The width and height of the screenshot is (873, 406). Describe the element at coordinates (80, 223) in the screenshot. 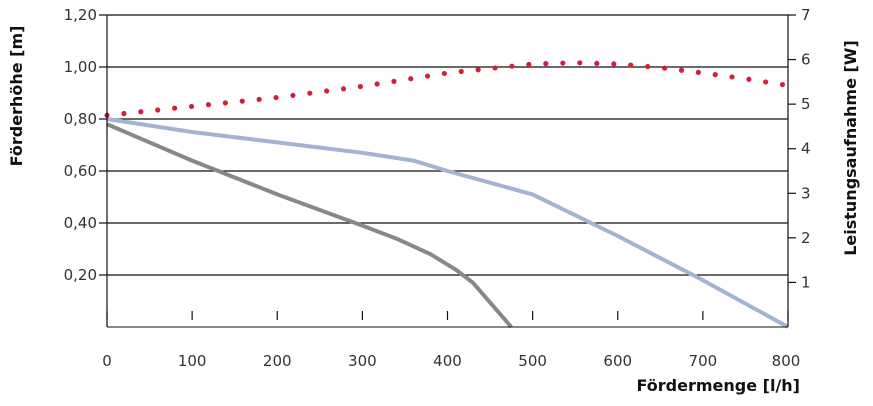

I see `y-tick-label-1: 0,40` at that location.